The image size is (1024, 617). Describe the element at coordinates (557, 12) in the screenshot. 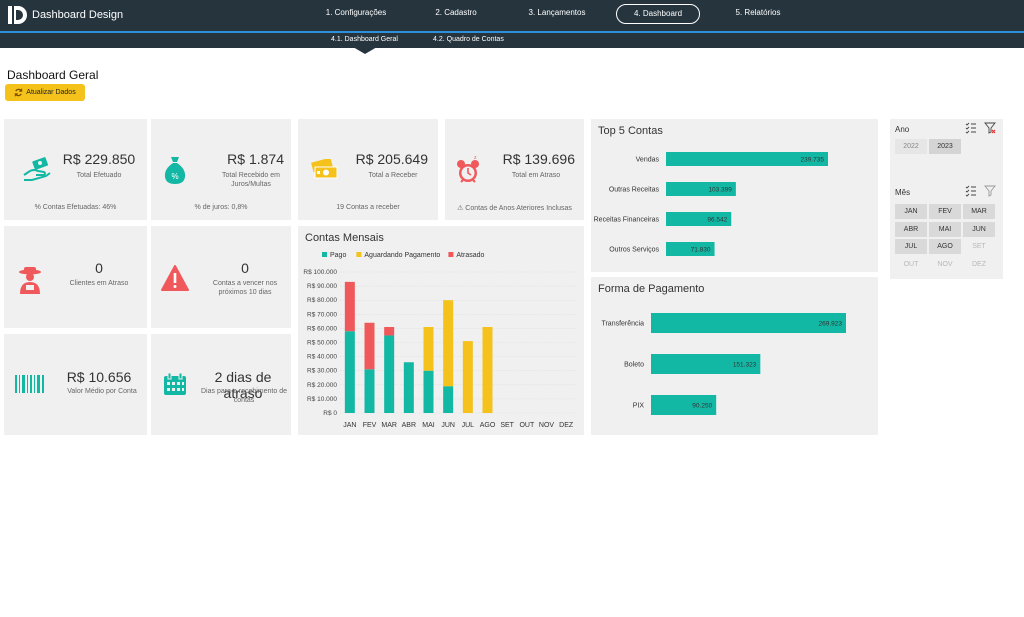

I see `nav-lancamentos: 3. Lançamentos` at that location.